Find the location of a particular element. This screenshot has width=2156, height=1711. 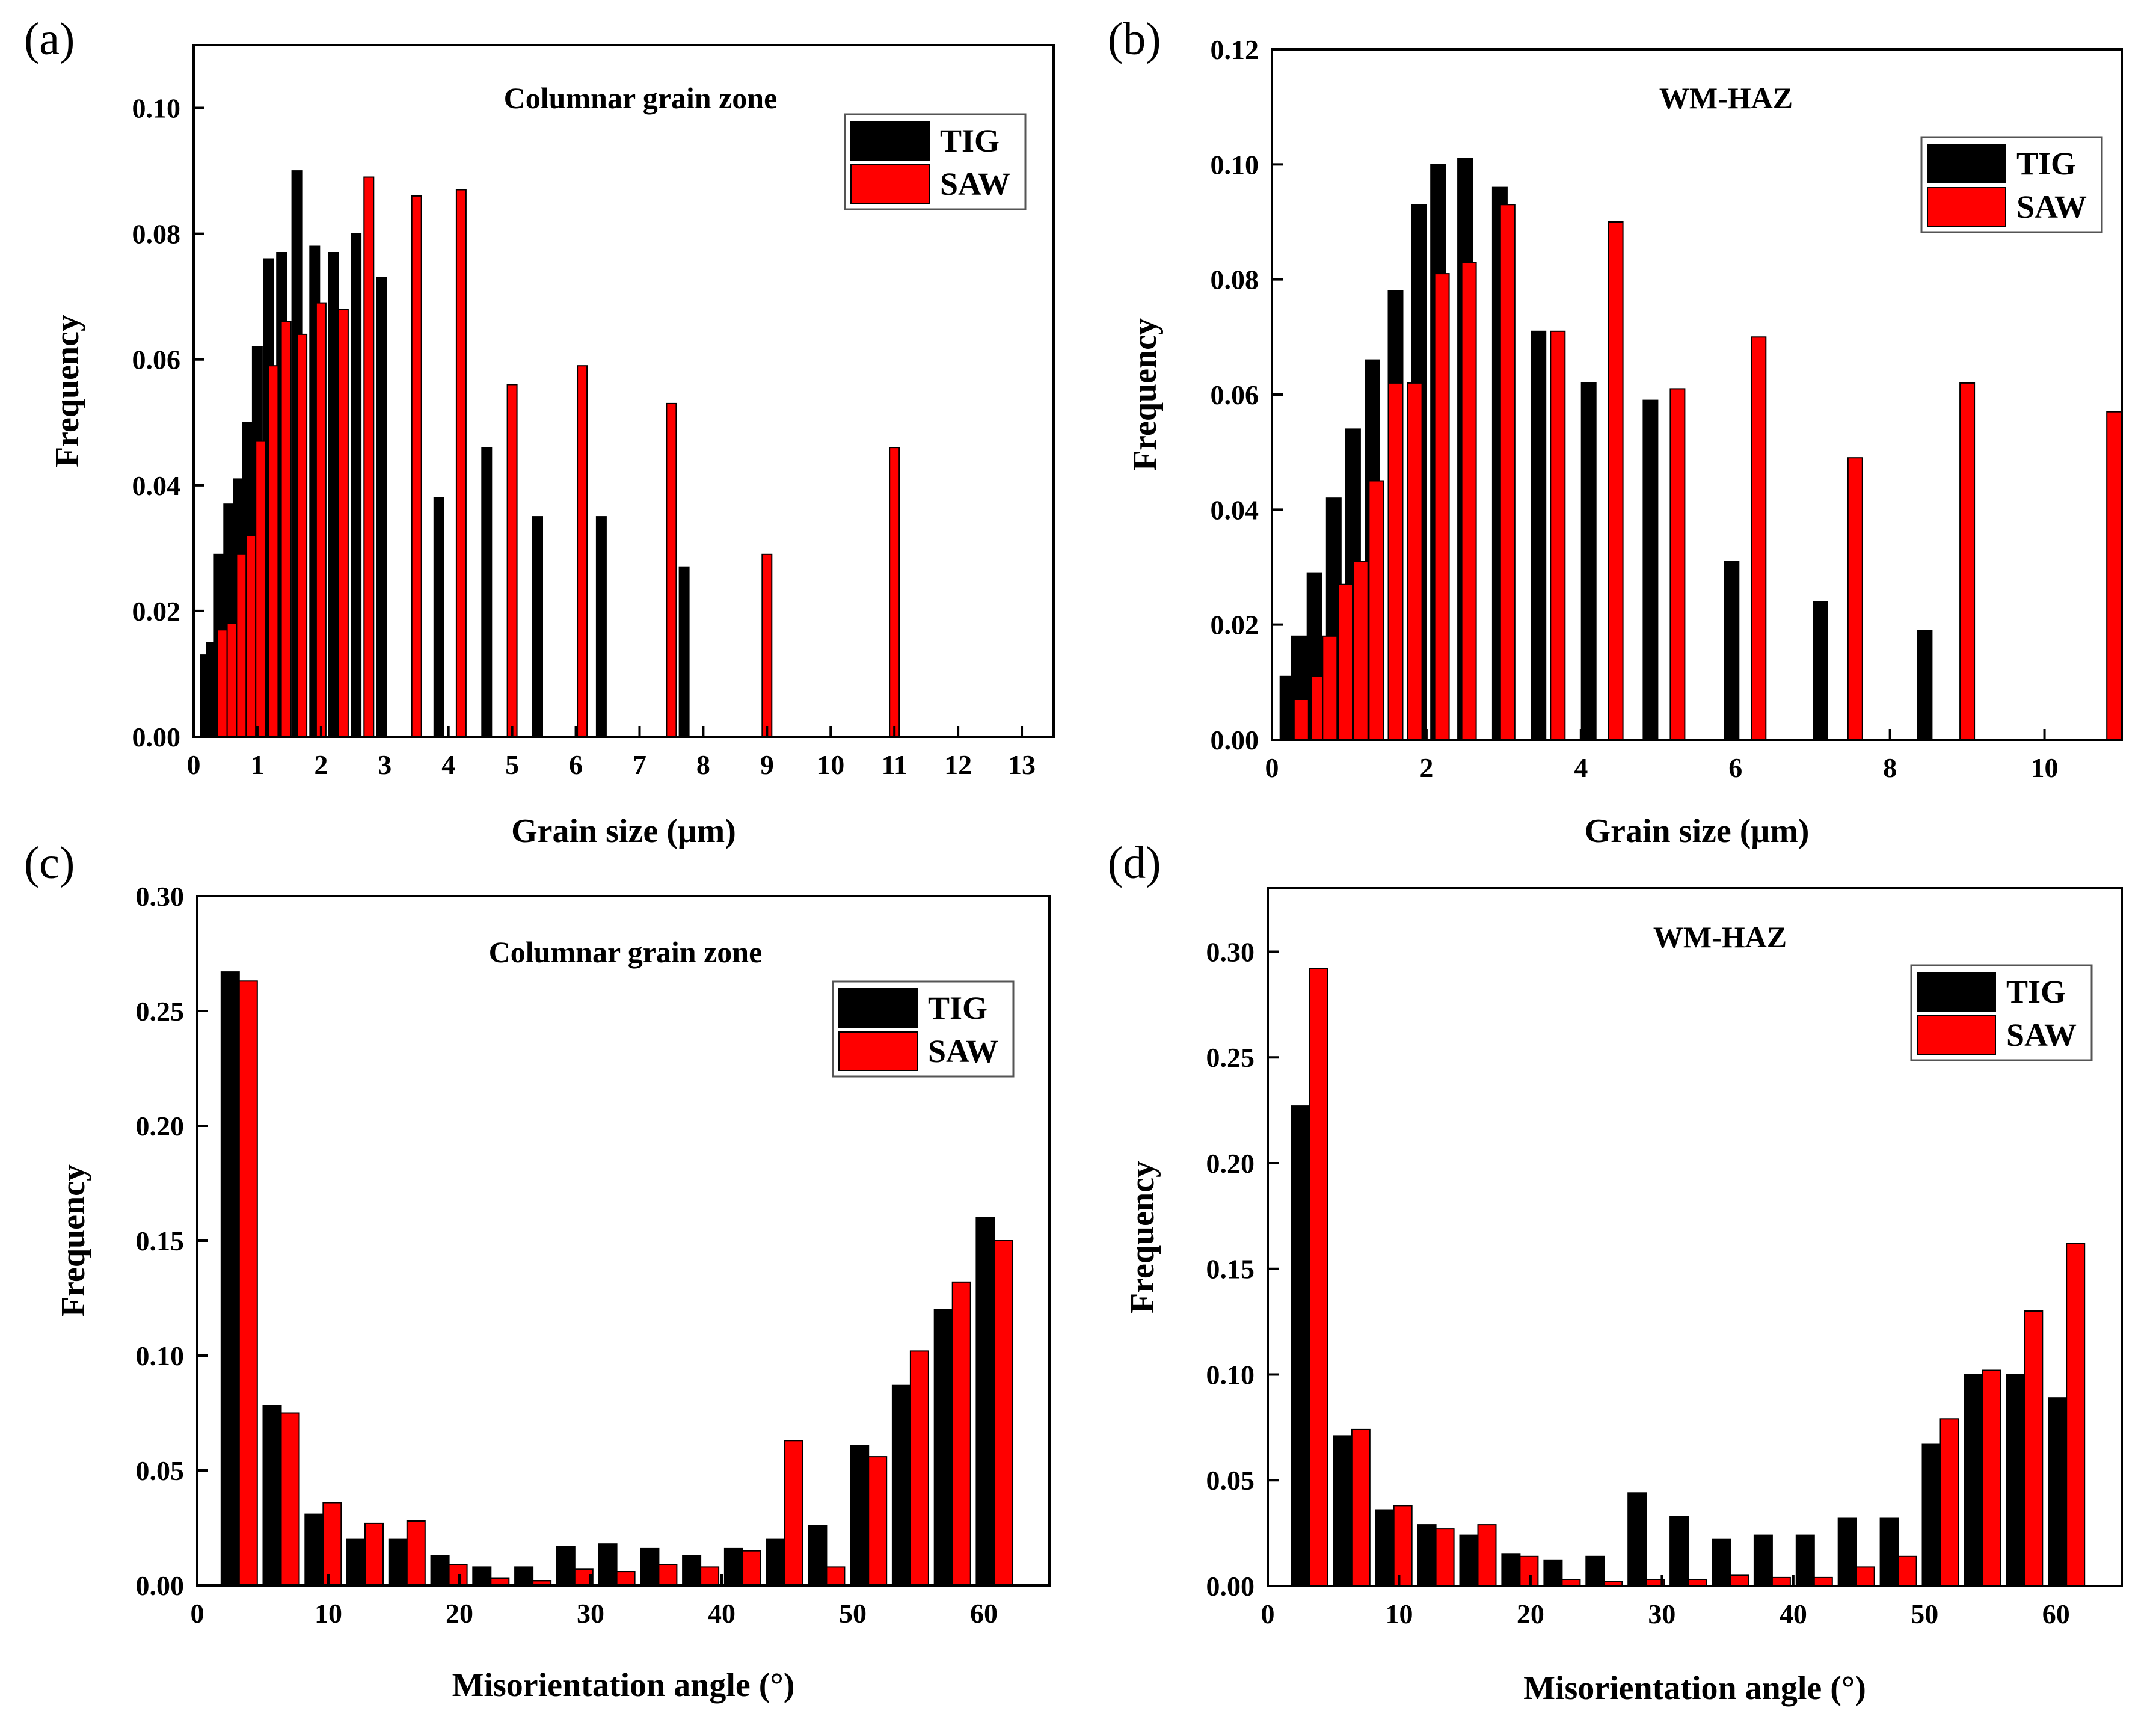

y-tick-label: 0.12 is located at coordinates (1235, 49).